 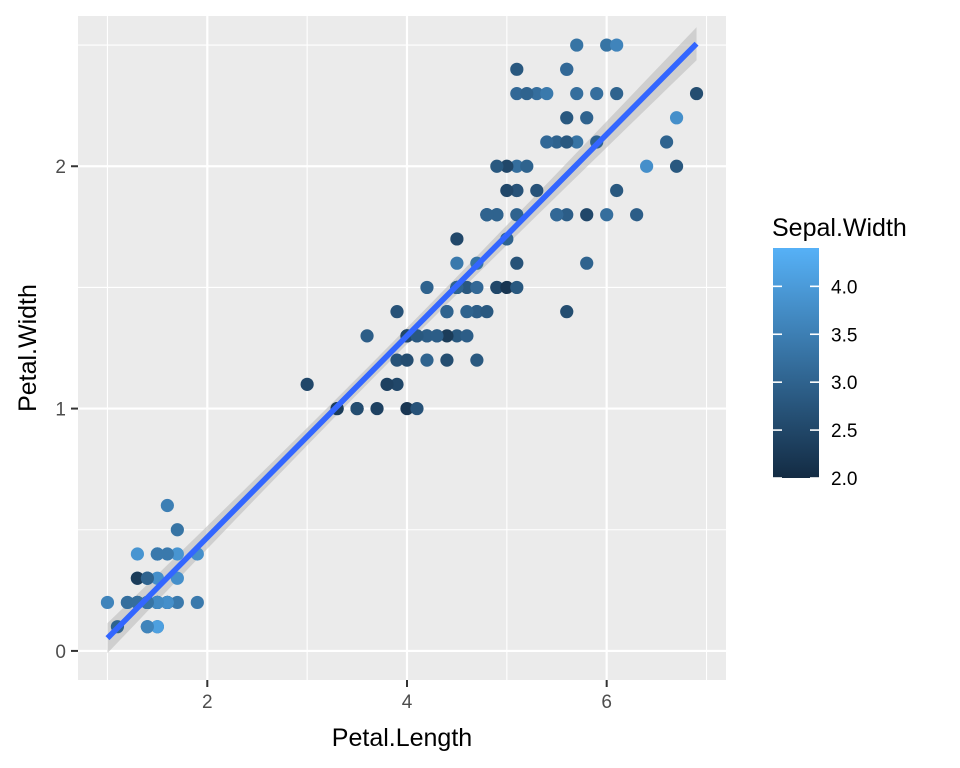 I want to click on legend: Sepal.Width 2.0 2.5 3.0 3.5 4.0, so click(x=839, y=352).